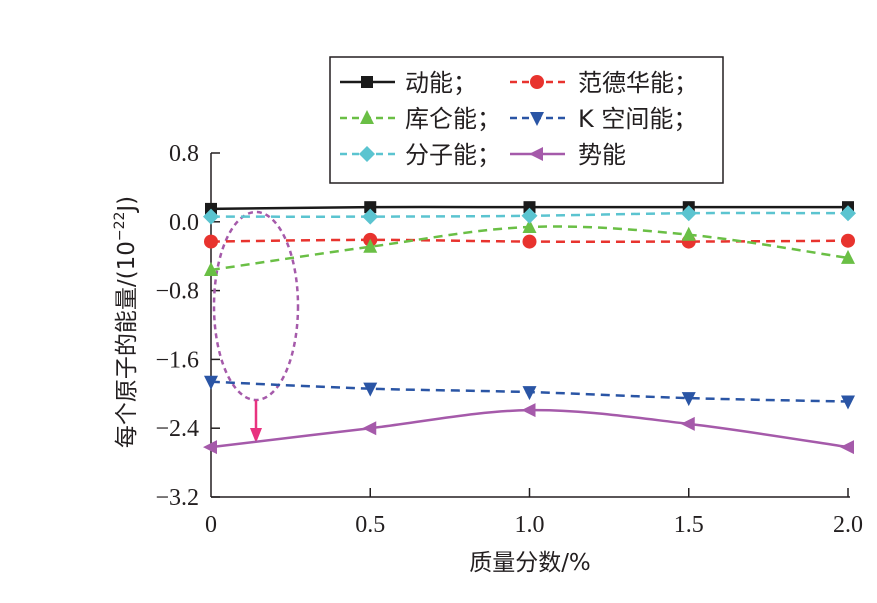 The height and width of the screenshot is (603, 877). Describe the element at coordinates (848, 525) in the screenshot. I see `x-tick-label: 2.0` at that location.